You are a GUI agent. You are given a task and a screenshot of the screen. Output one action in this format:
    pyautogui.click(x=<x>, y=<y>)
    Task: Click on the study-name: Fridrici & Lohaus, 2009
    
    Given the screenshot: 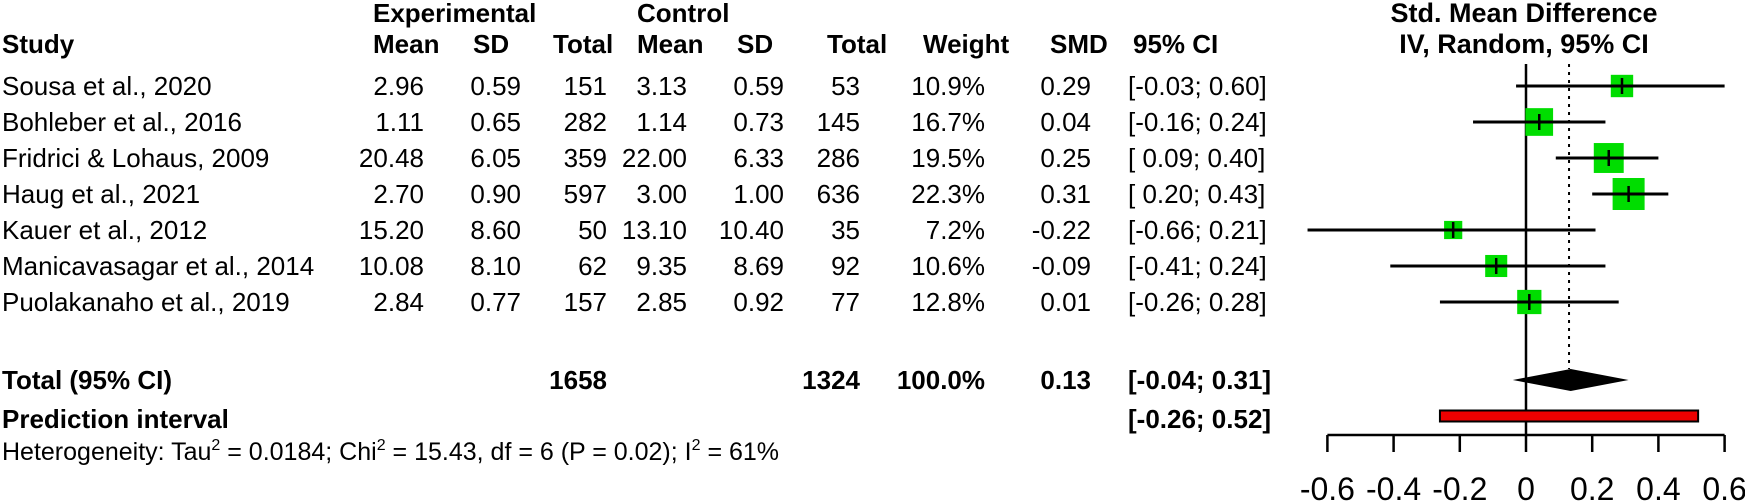 What is the action you would take?
    pyautogui.click(x=136, y=158)
    